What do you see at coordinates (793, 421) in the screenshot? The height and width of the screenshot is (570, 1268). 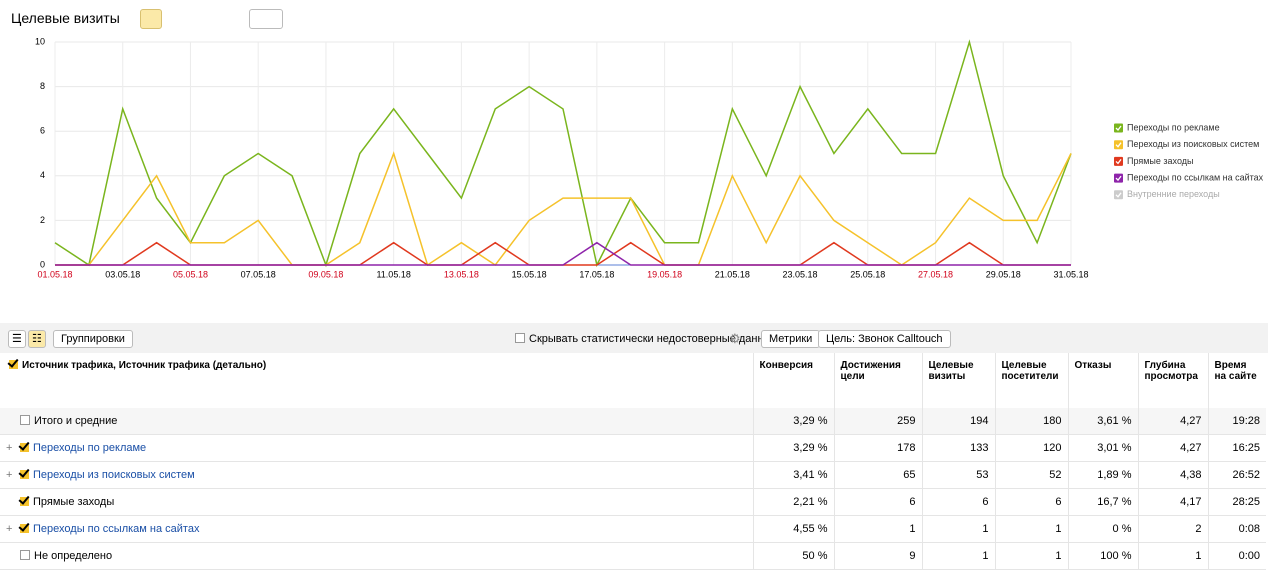 I see `table-cell: 3,29 %` at bounding box center [793, 421].